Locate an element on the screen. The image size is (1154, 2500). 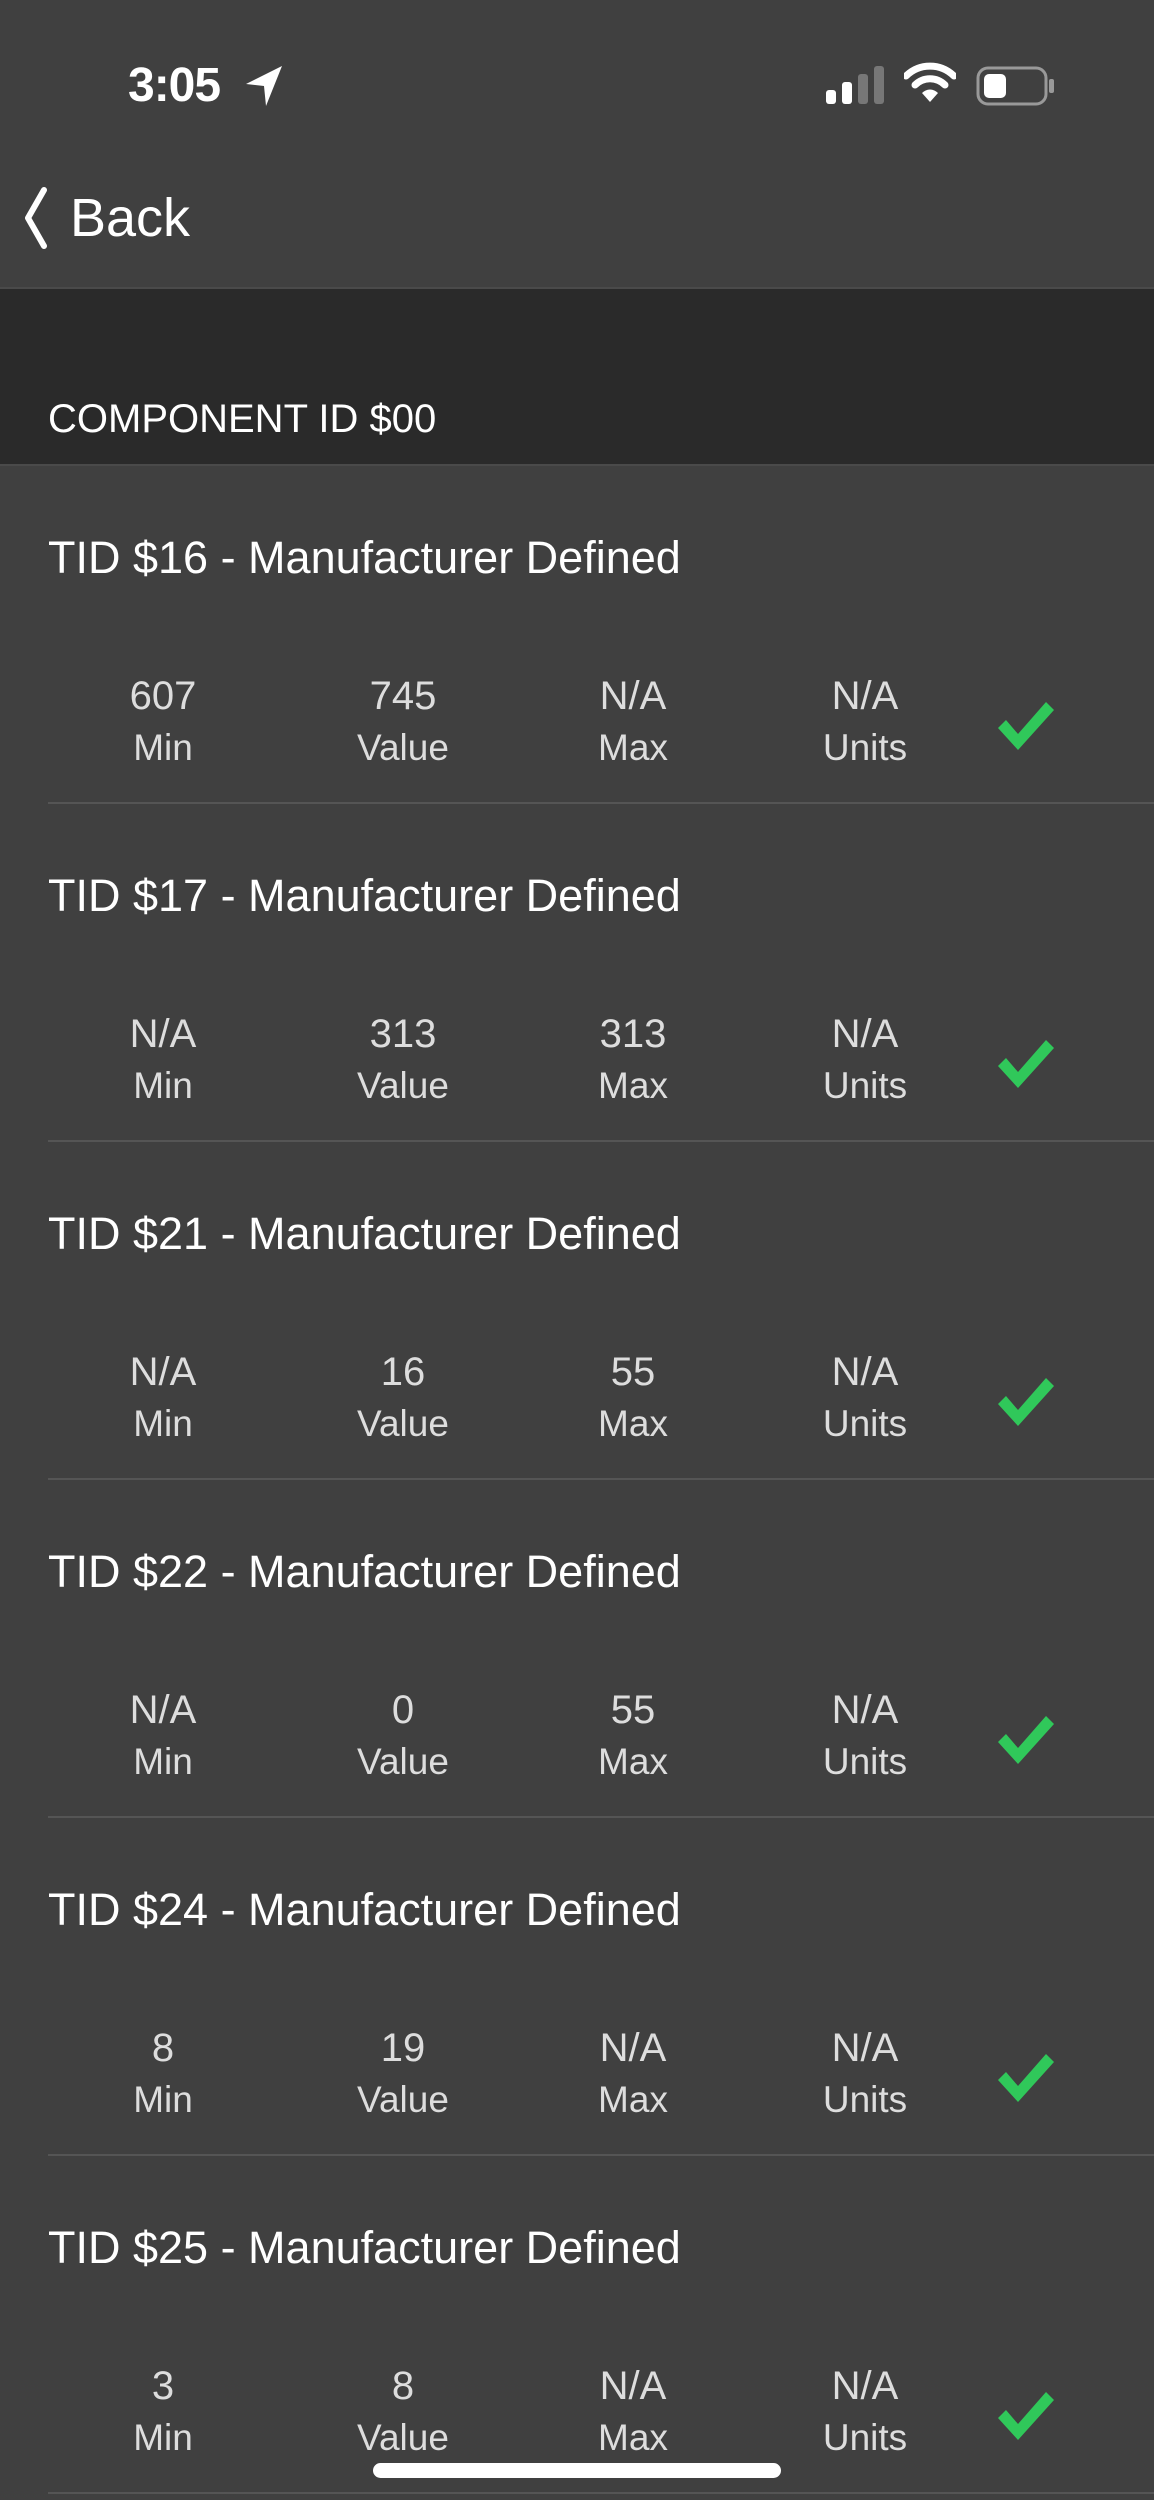
test-title: TID $17 - Manufacturer Defined is located at coordinates (364, 895).